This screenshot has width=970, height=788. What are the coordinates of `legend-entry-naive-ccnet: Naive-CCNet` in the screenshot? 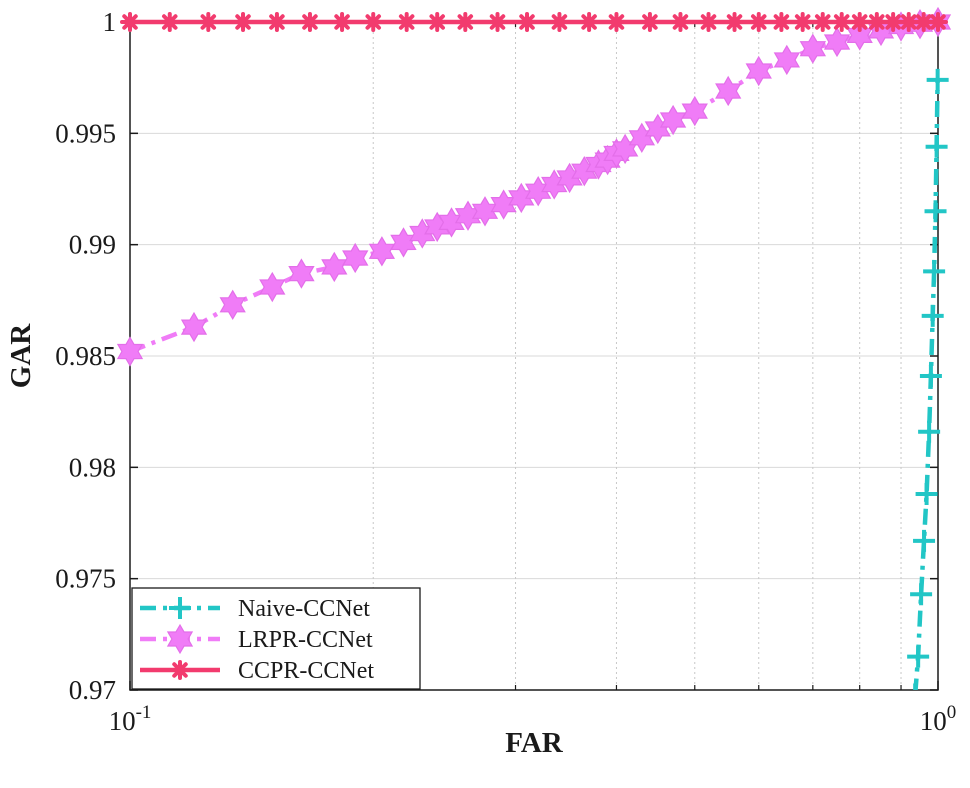 It's located at (255, 609).